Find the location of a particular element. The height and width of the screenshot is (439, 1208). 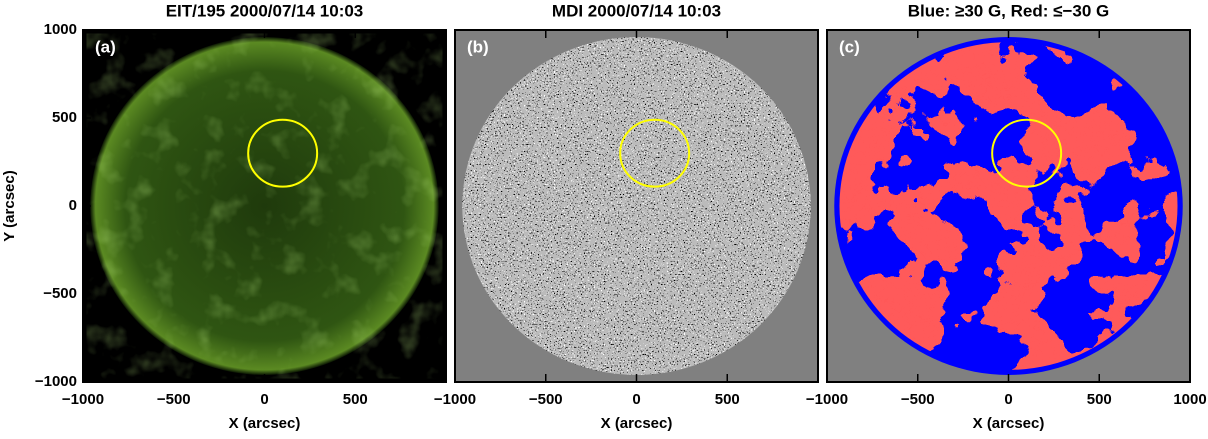

x-tick-label: 1000 is located at coordinates (1189, 399).